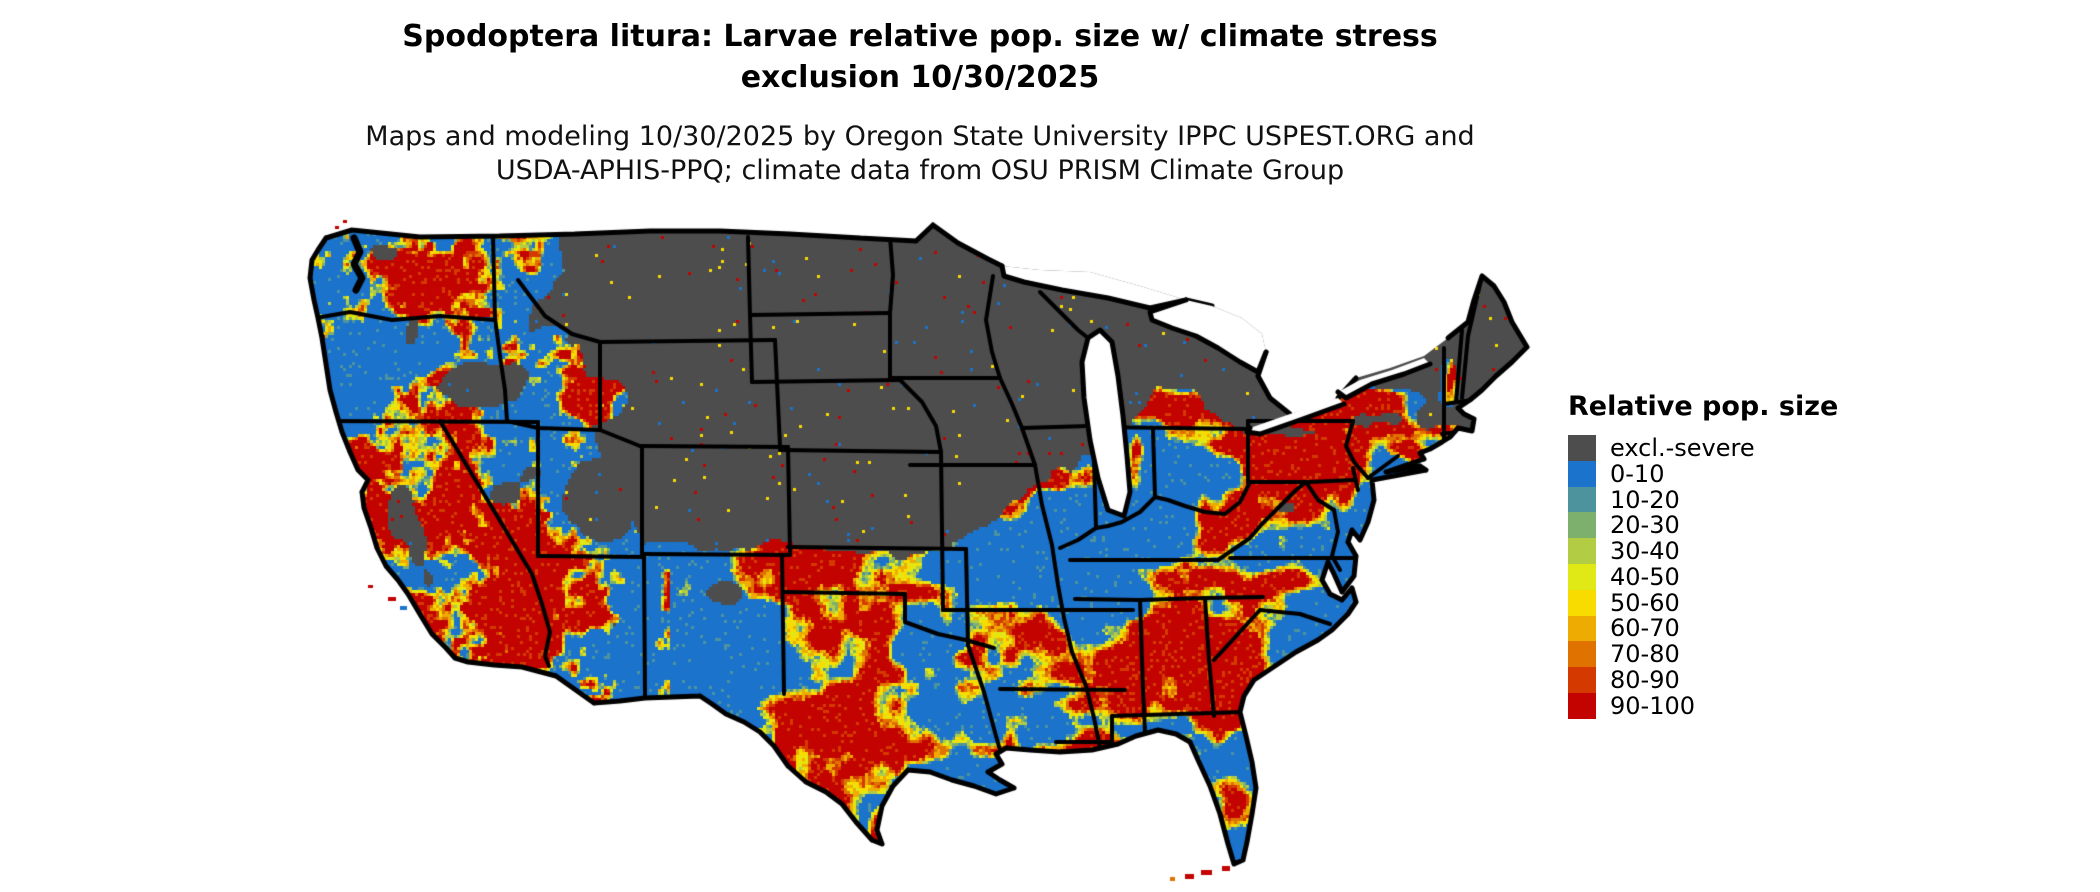 This screenshot has height=892, width=2100. I want to click on legend-label: 50-60, so click(1645, 602).